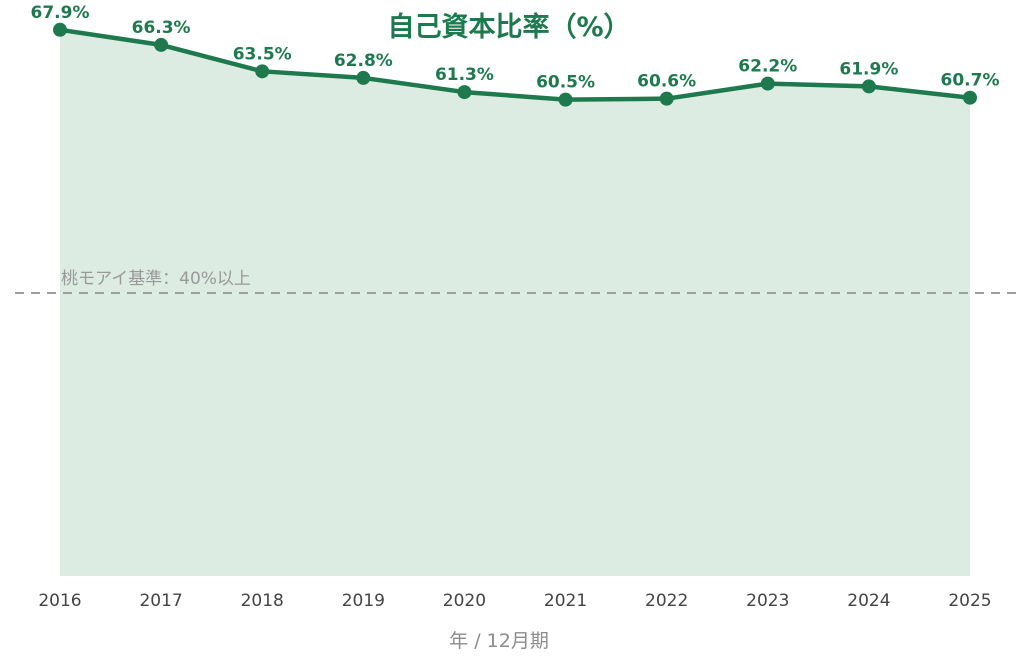 The width and height of the screenshot is (1029, 668). What do you see at coordinates (767, 83) in the screenshot?
I see `data-point-2023` at bounding box center [767, 83].